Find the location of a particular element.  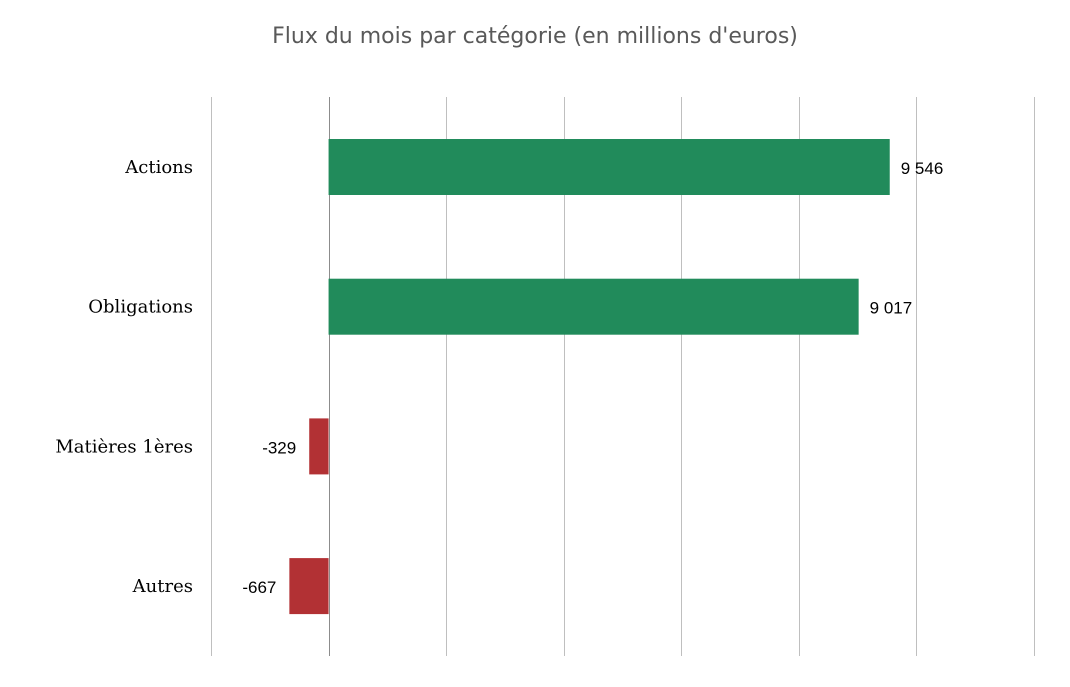

category-label-4: Autres is located at coordinates (162, 586).